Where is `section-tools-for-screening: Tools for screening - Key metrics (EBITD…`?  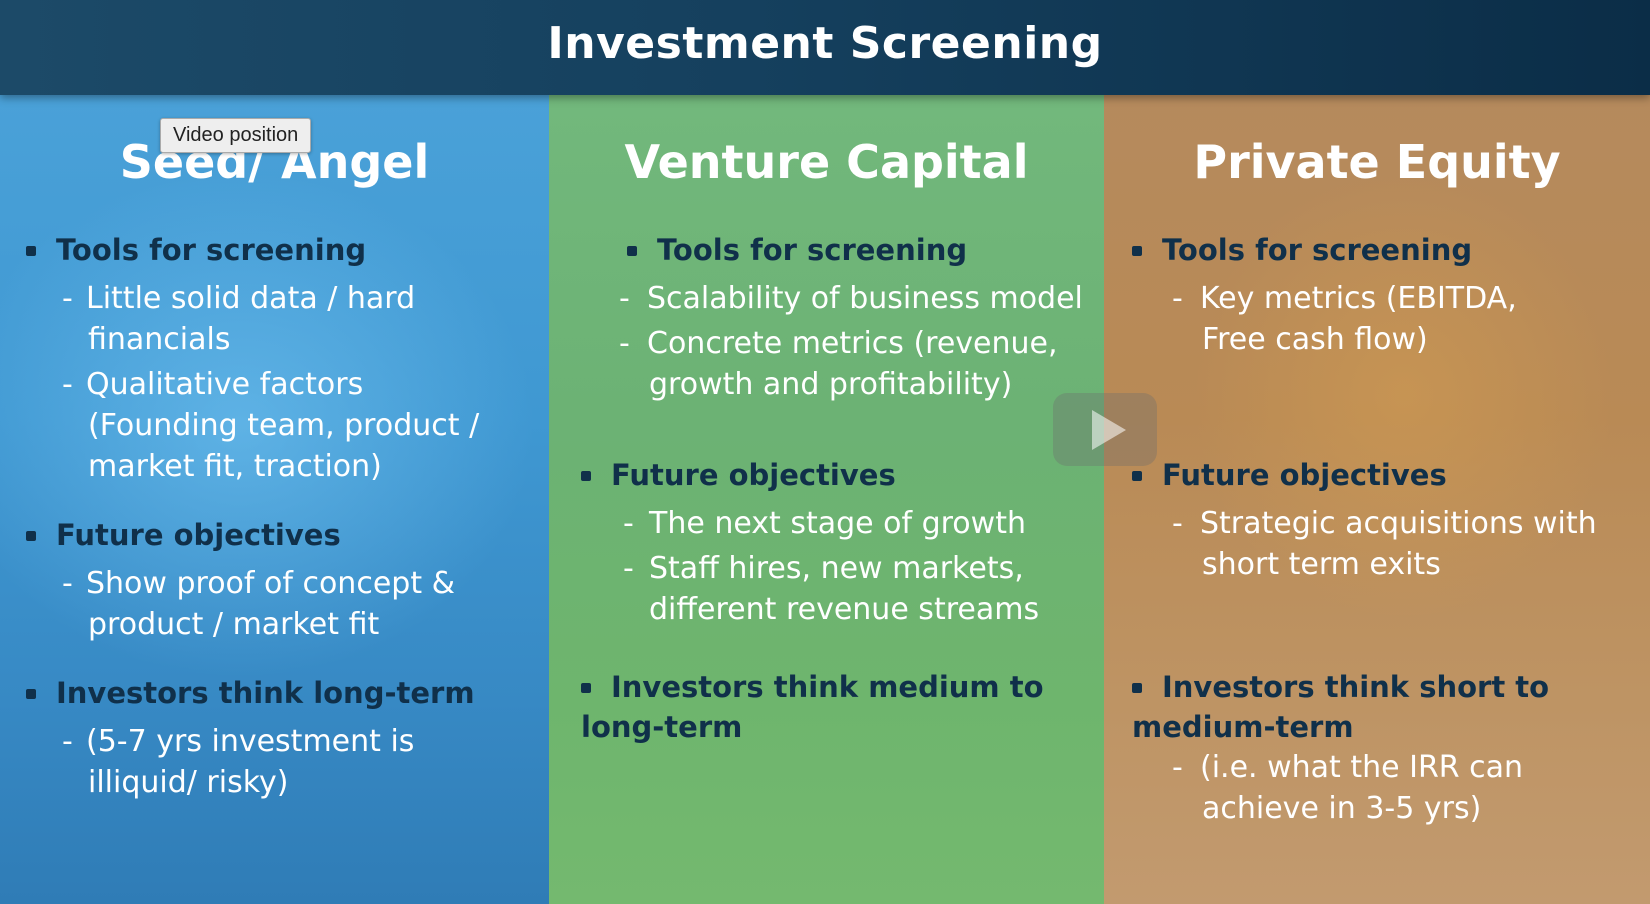 section-tools-for-screening: Tools for screening - Key metrics (EBITD… is located at coordinates (1382, 295).